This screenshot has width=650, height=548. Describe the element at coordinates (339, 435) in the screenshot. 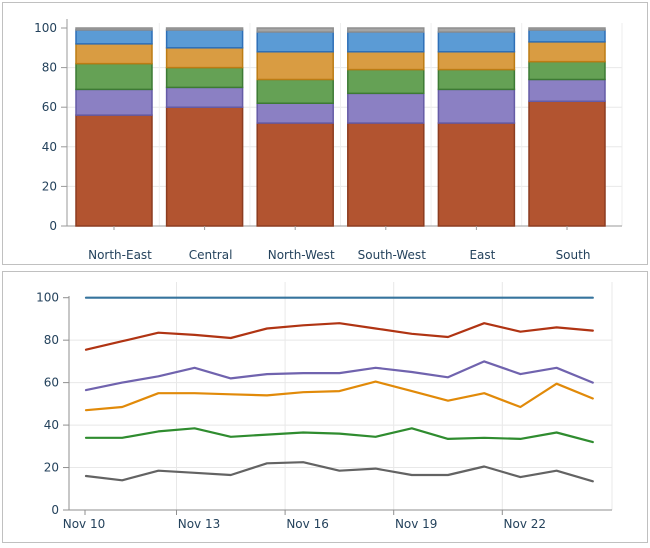

I see `line-series-green` at that location.